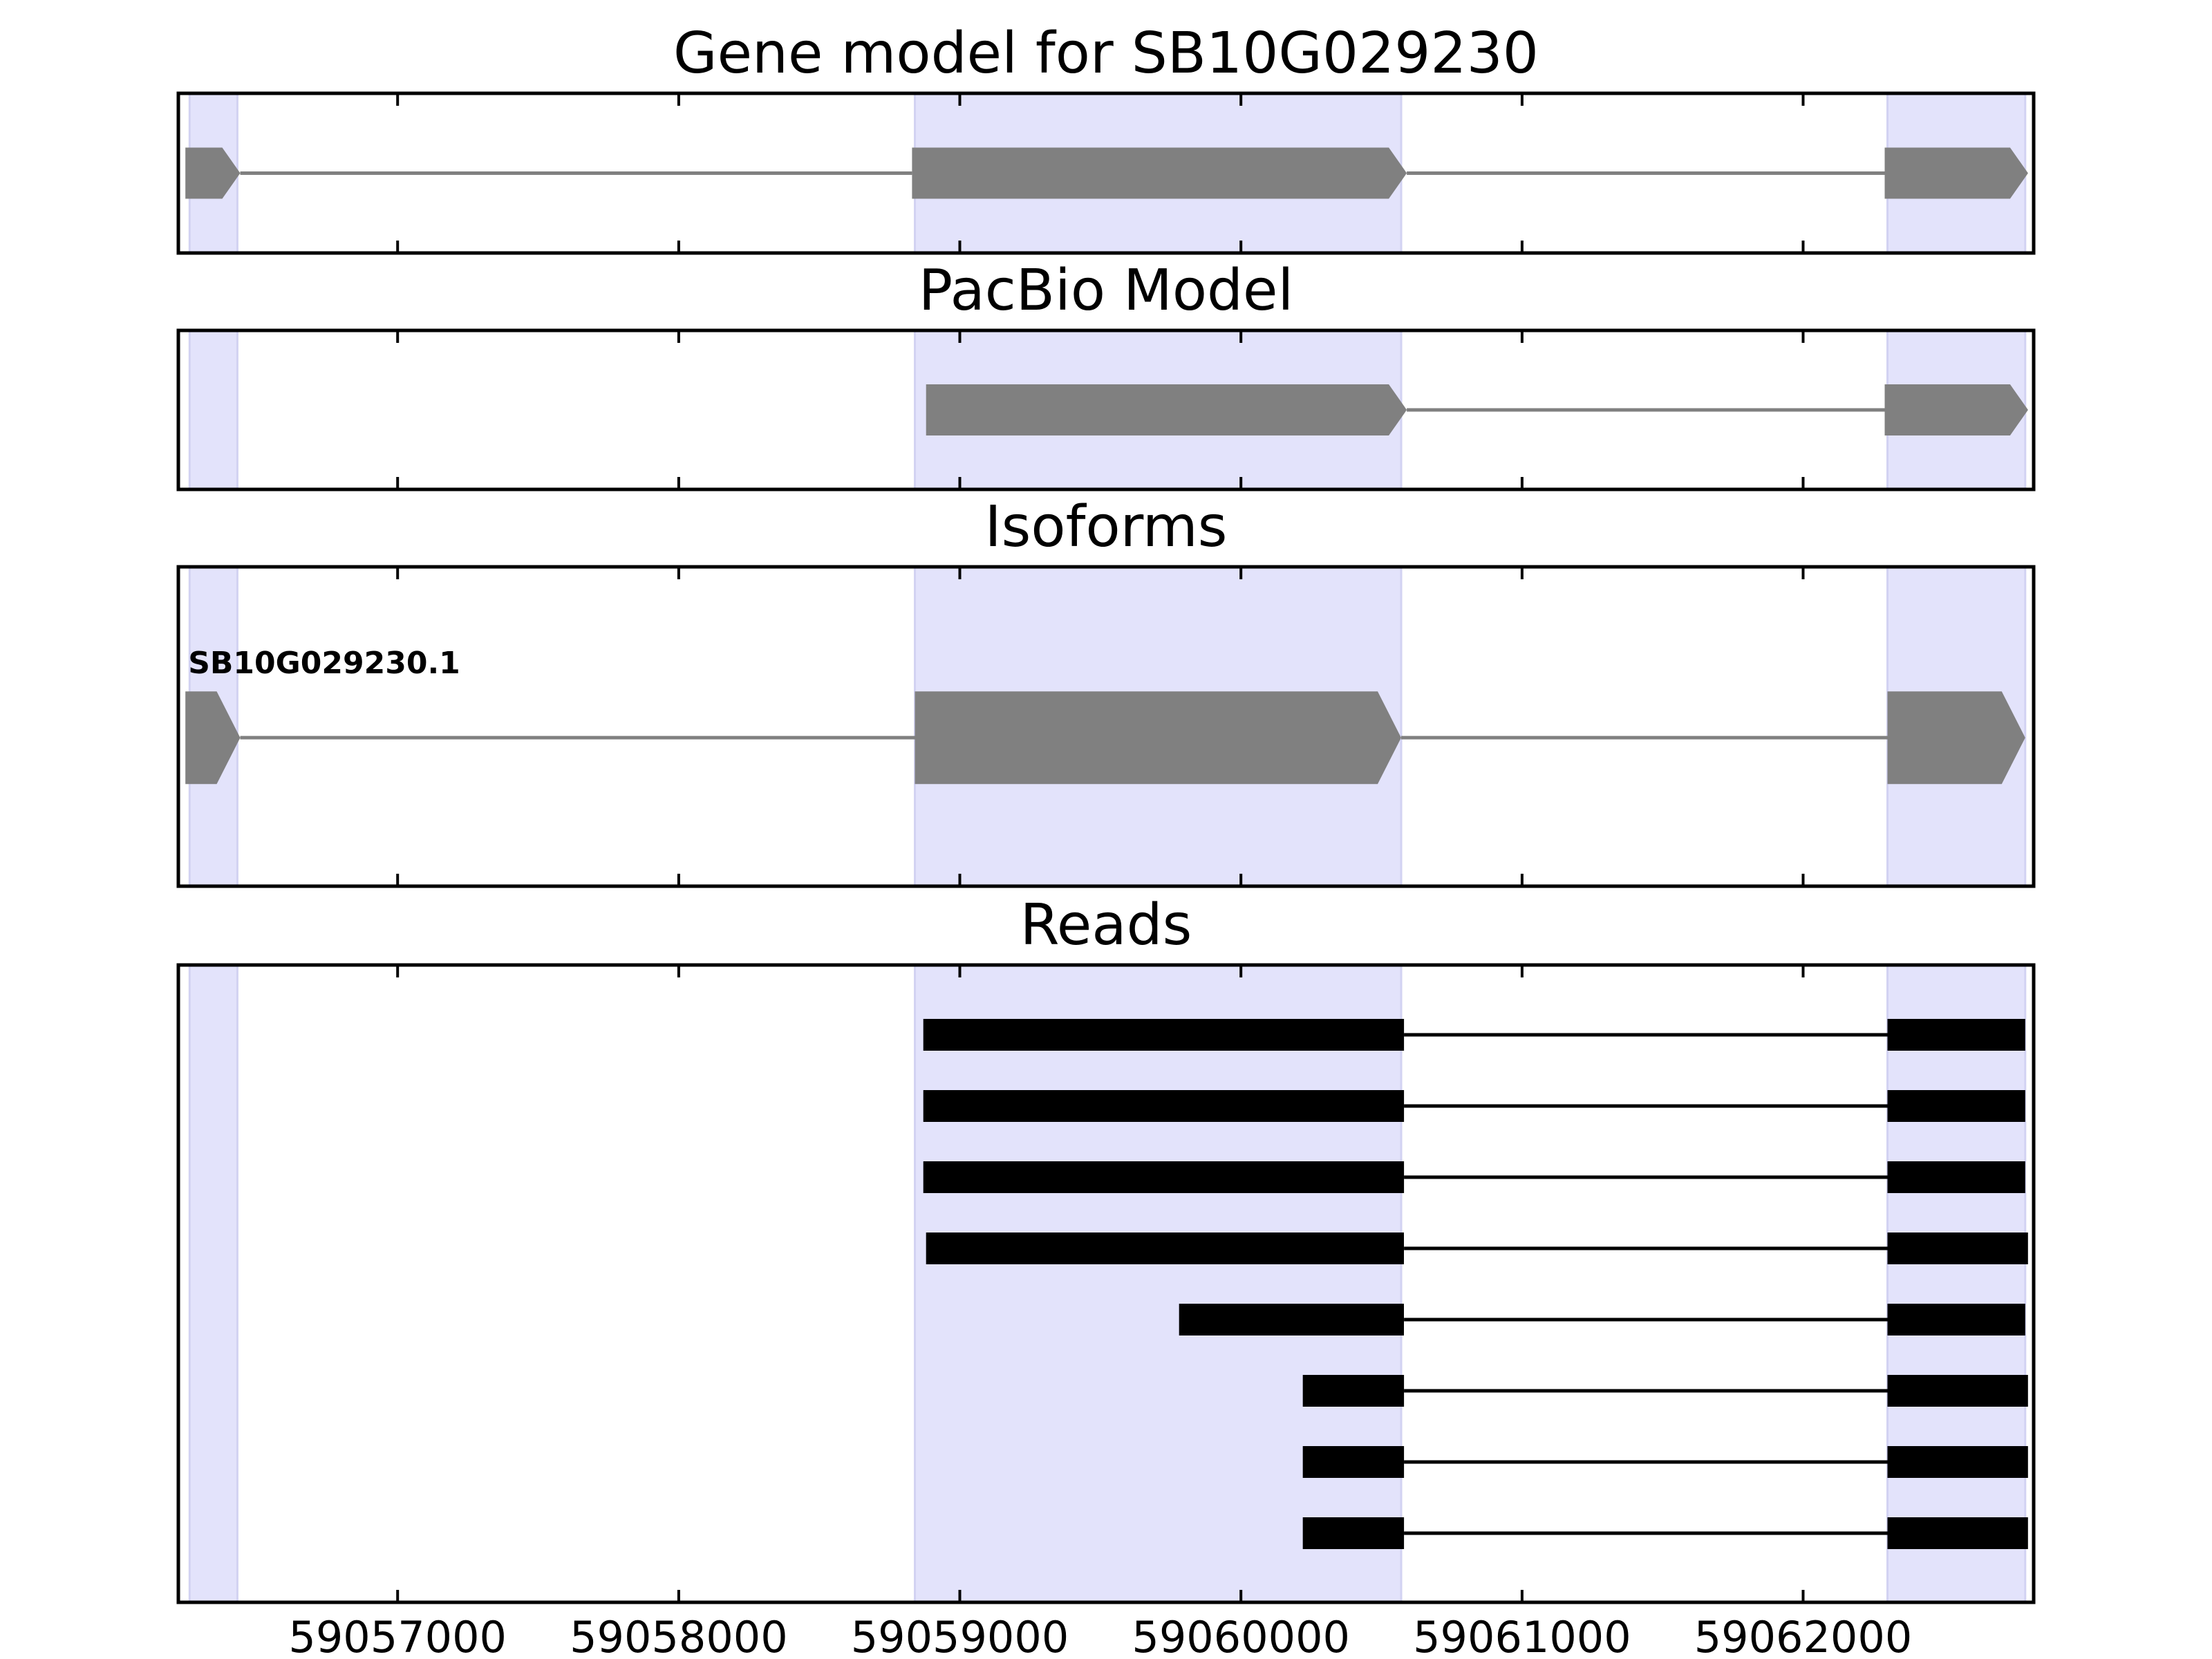  I want to click on panel-title: PacBio Model, so click(1106, 291).